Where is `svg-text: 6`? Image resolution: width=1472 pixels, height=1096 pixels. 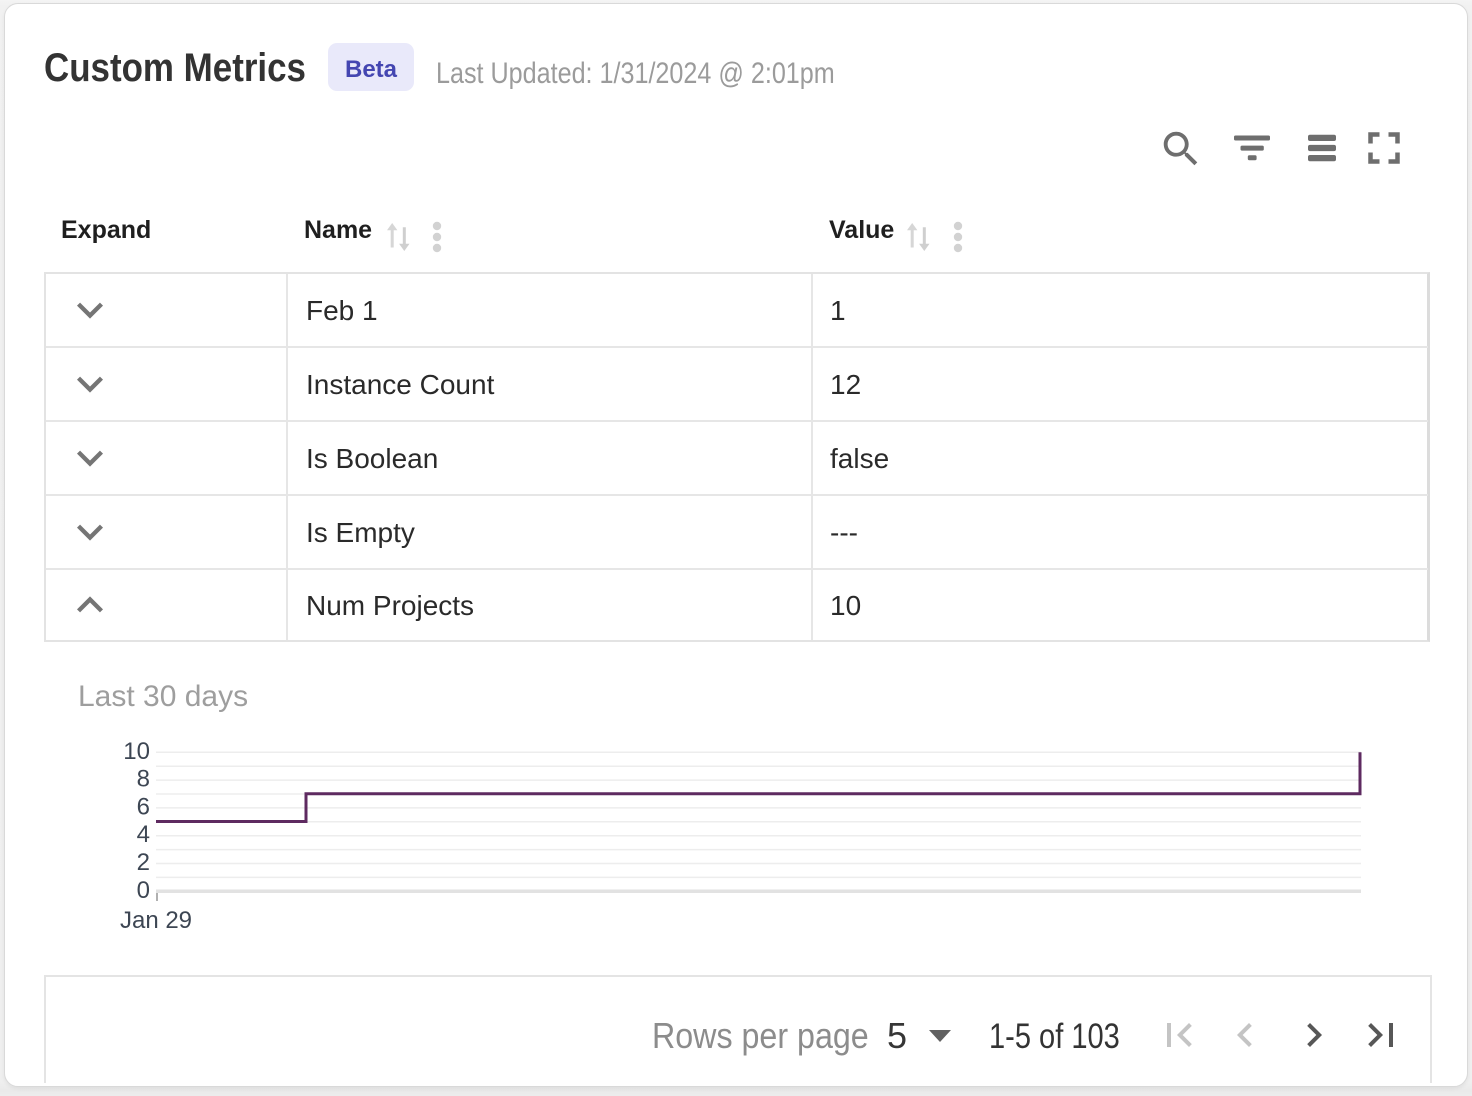
svg-text: 6 is located at coordinates (143, 806).